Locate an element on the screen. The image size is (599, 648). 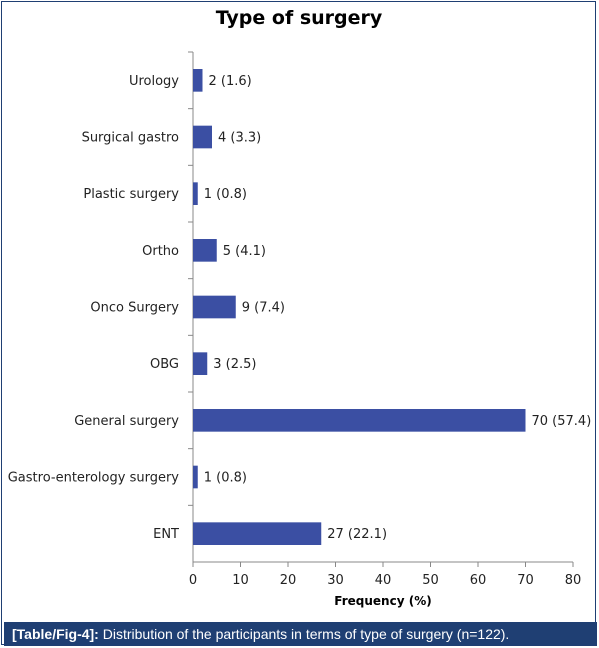
category-label: Surgical gastro is located at coordinates (130, 138).